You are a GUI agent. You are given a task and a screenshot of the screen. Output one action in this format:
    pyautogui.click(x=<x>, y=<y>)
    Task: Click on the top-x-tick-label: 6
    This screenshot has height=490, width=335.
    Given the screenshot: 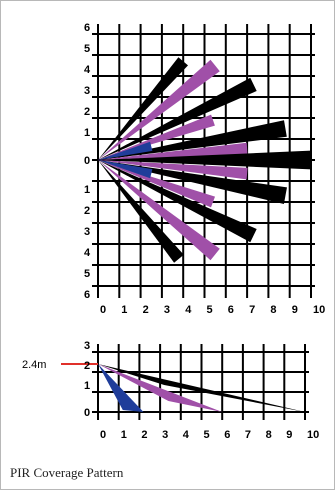 What is the action you would take?
    pyautogui.click(x=231, y=310)
    